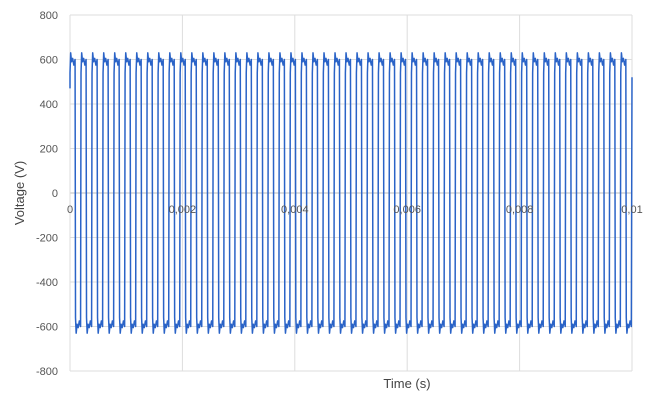 This screenshot has height=397, width=657. What do you see at coordinates (295, 210) in the screenshot?
I see `x-tick-label: 0,004` at bounding box center [295, 210].